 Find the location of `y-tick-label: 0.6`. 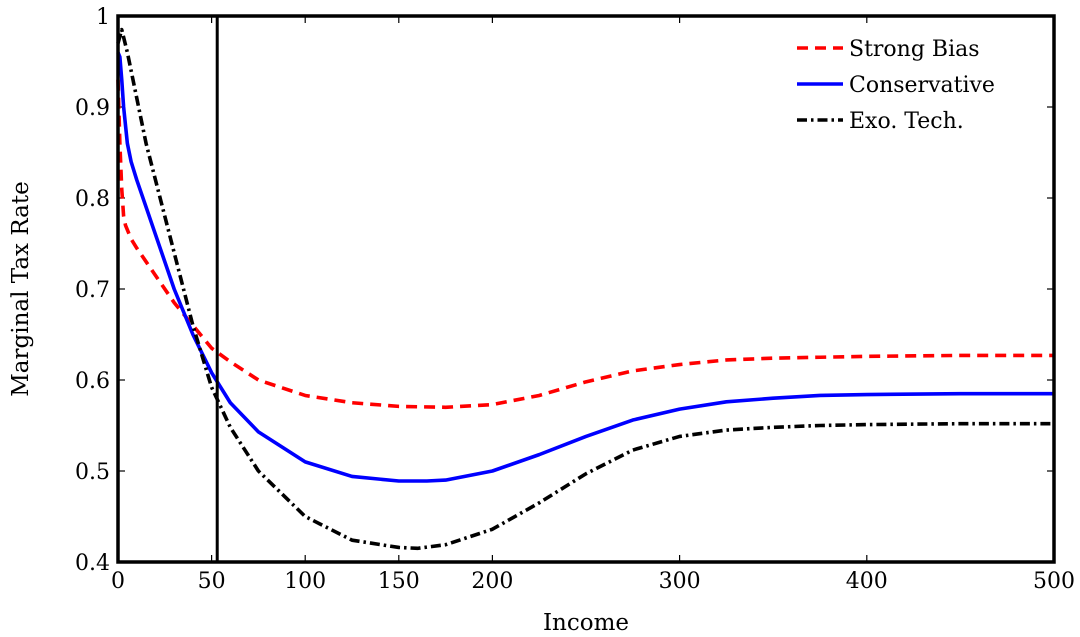

y-tick-label: 0.6 is located at coordinates (92, 381).